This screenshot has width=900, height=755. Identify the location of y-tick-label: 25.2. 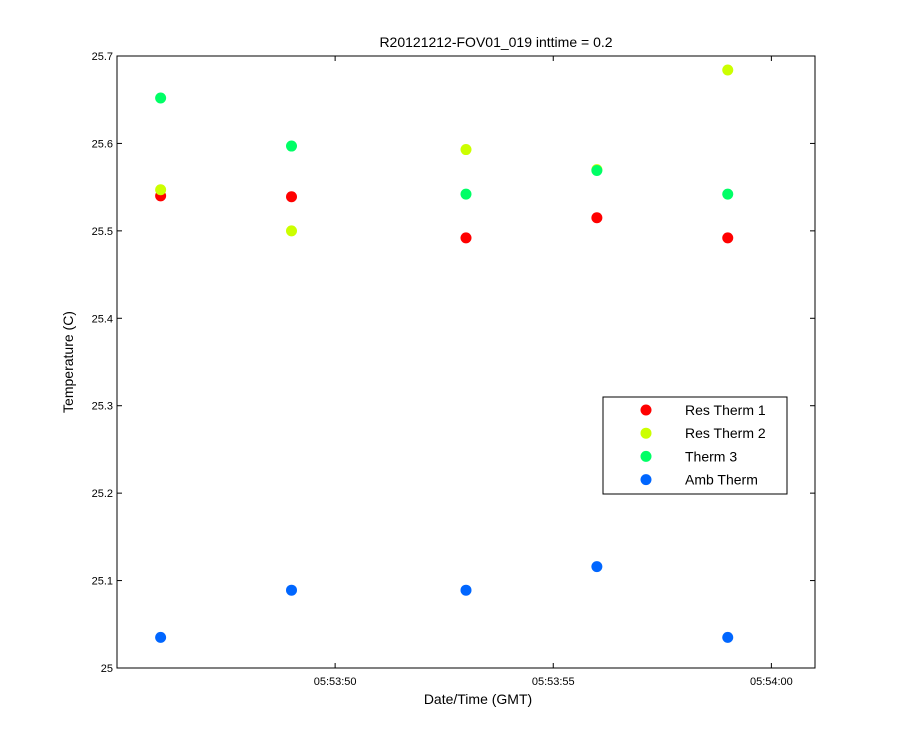
(102, 494).